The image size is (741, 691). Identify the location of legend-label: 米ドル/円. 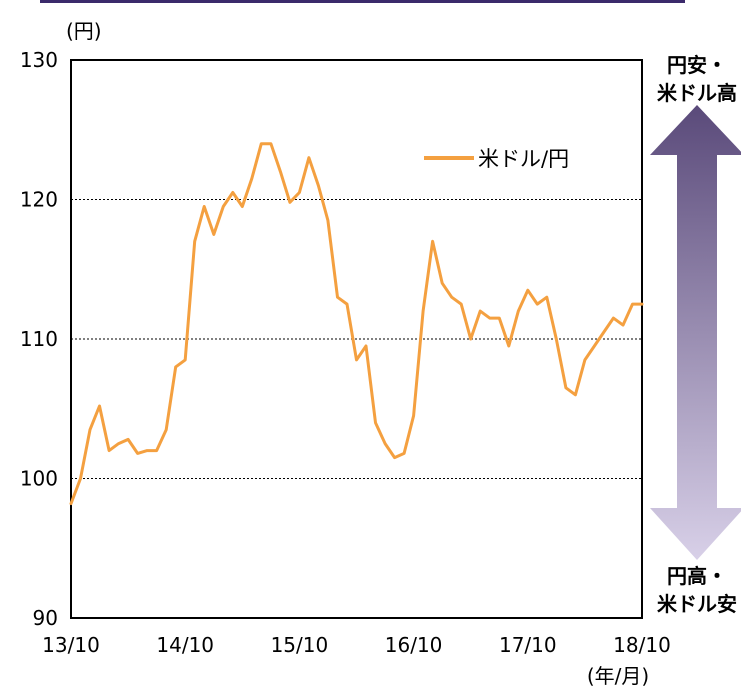
(523, 159).